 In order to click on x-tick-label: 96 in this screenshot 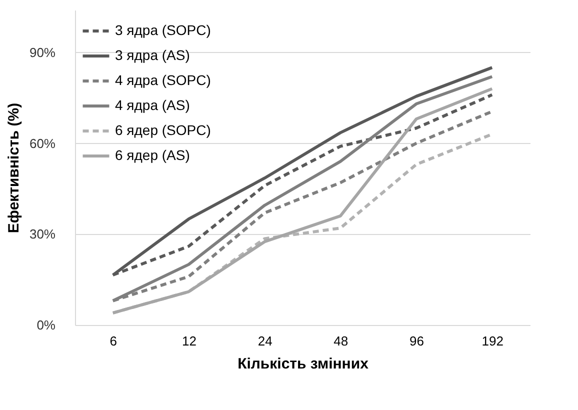, I will do `click(417, 341)`.